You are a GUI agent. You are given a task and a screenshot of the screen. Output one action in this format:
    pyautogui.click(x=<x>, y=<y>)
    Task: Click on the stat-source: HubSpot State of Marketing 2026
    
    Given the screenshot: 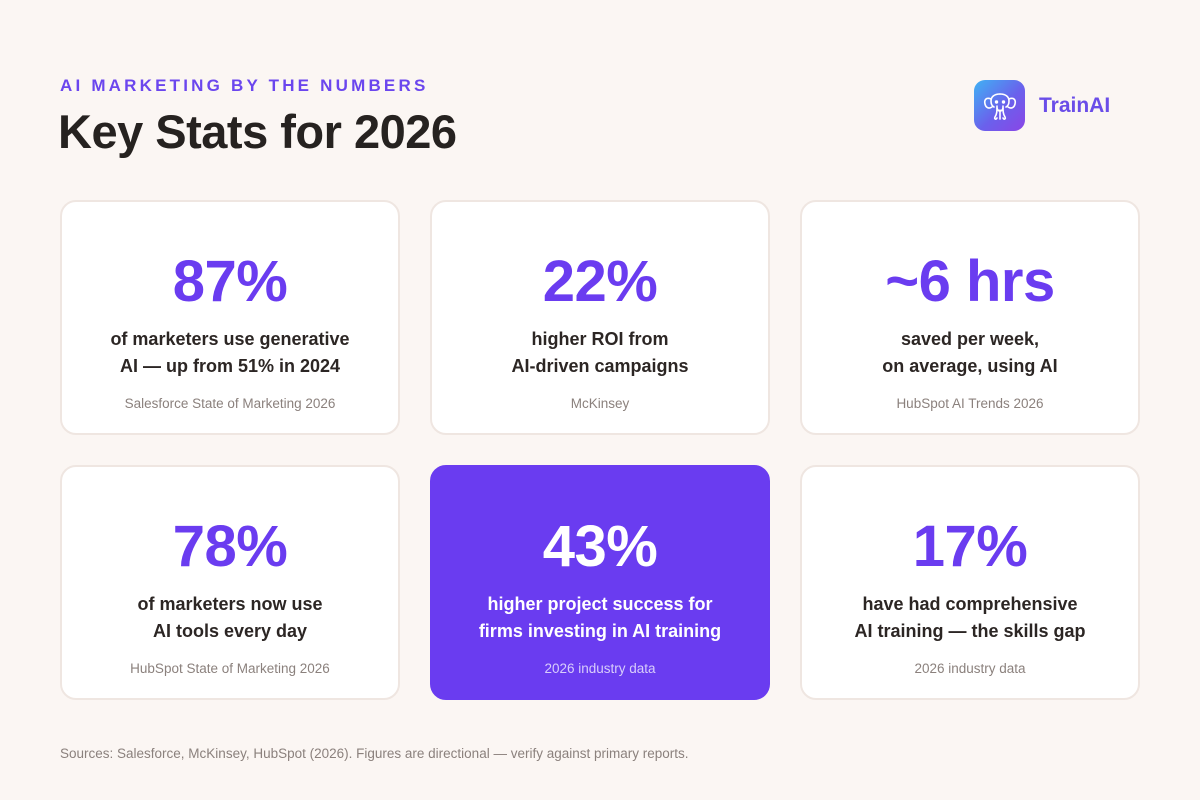 What is the action you would take?
    pyautogui.click(x=230, y=668)
    